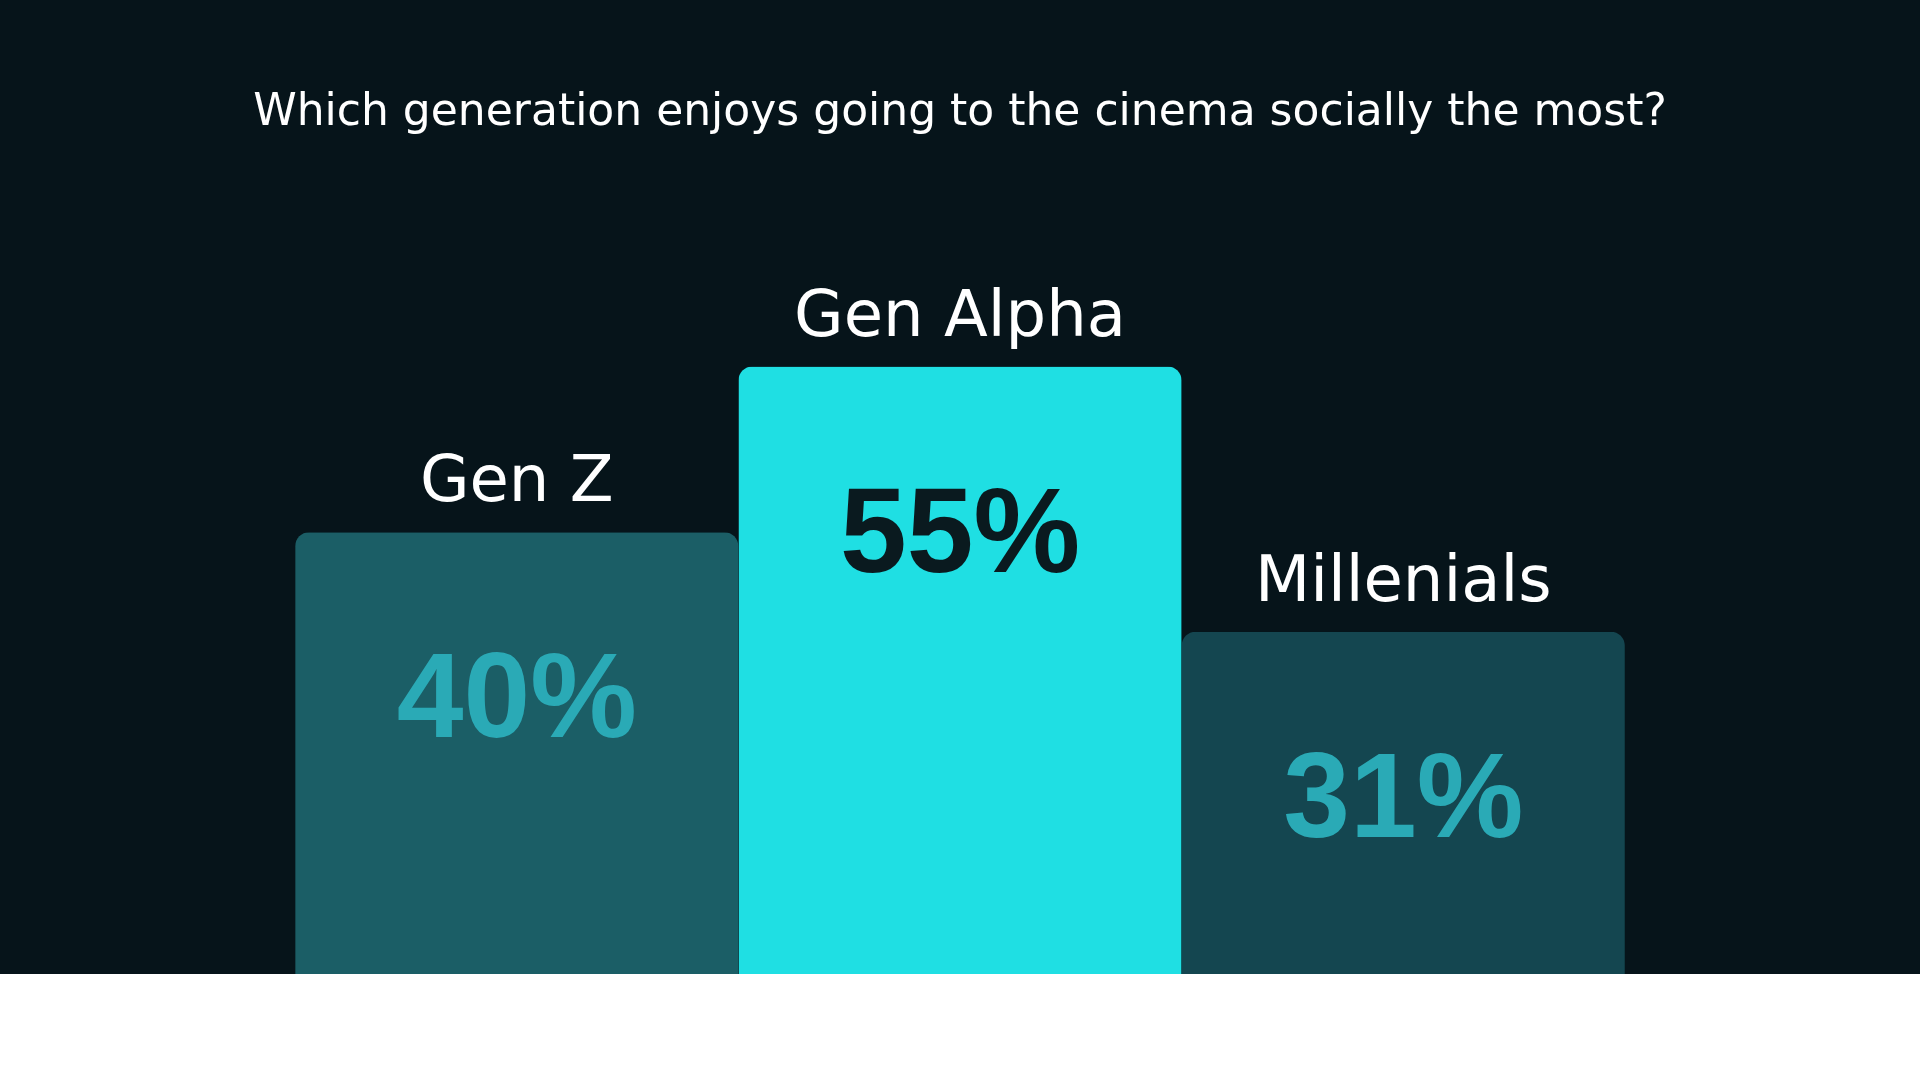 The image size is (1920, 1080). Describe the element at coordinates (516, 695) in the screenshot. I see `data-label: 40%` at that location.